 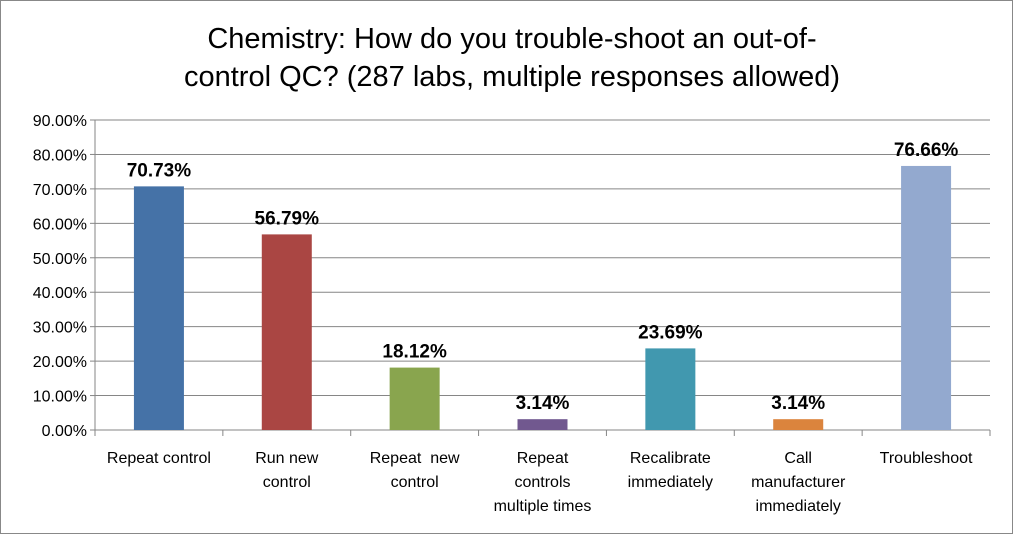 What do you see at coordinates (60, 328) in the screenshot?
I see `y-tick-label: 30.00%` at bounding box center [60, 328].